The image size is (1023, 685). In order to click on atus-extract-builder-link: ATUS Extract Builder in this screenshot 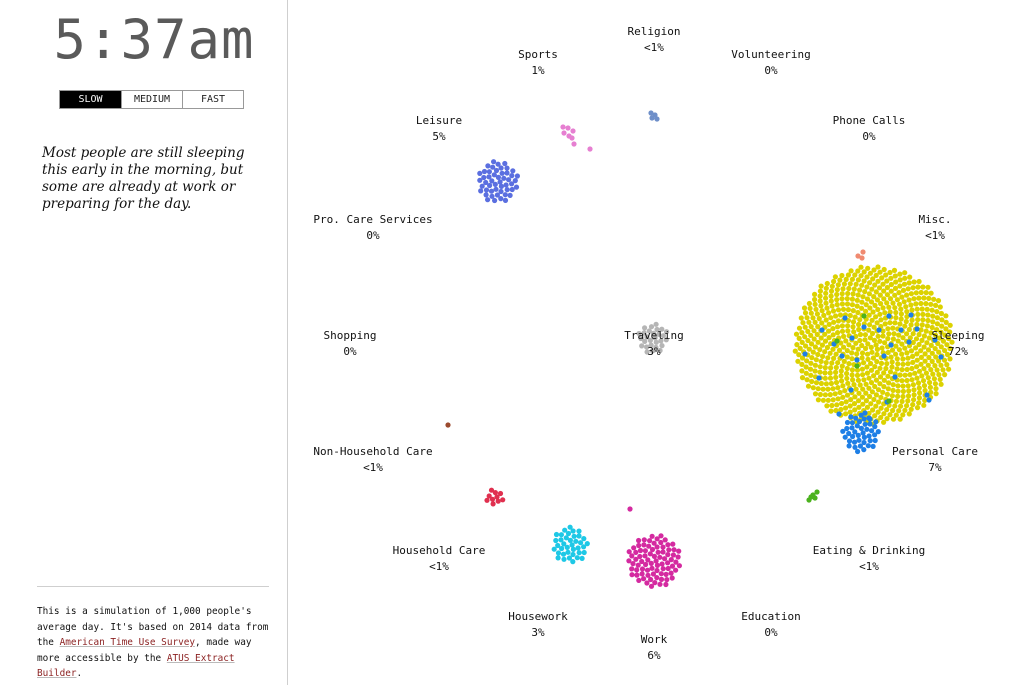, I will do `click(136, 666)`.